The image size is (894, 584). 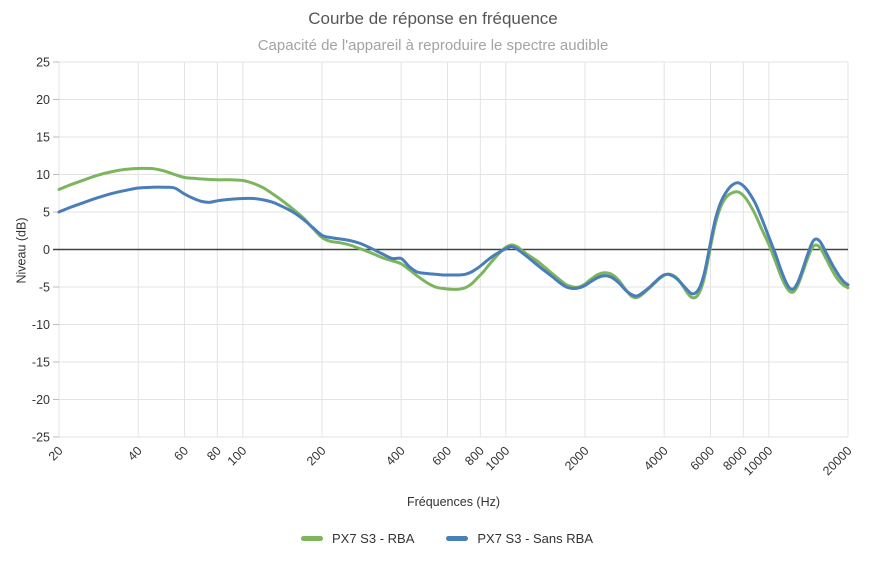 I want to click on x-tick-label: 600, so click(x=441, y=456).